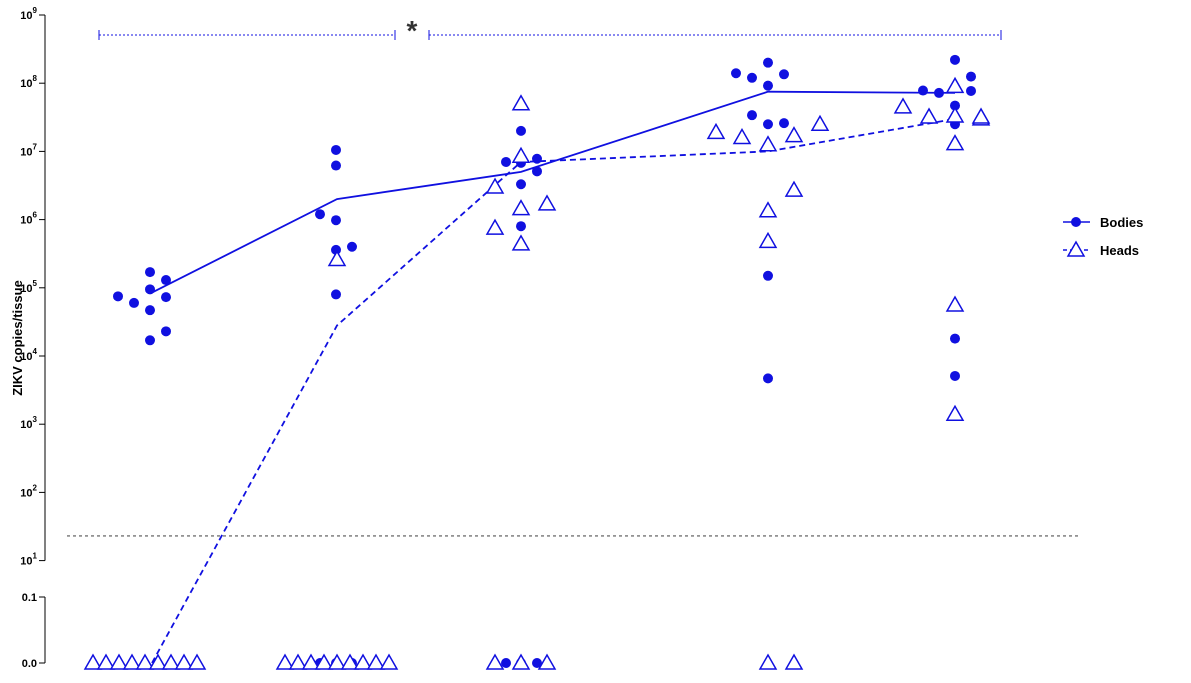 This screenshot has width=1191, height=683. Describe the element at coordinates (1119, 250) in the screenshot. I see `legend-label: Heads` at that location.